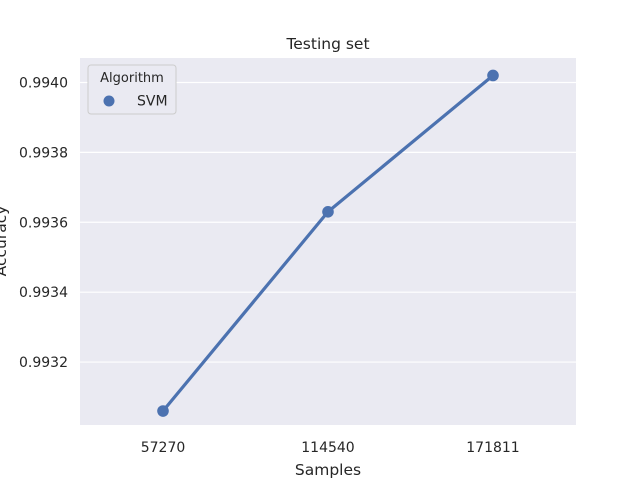 The height and width of the screenshot is (480, 640). What do you see at coordinates (132, 78) in the screenshot?
I see `legend-title: Algorithm` at bounding box center [132, 78].